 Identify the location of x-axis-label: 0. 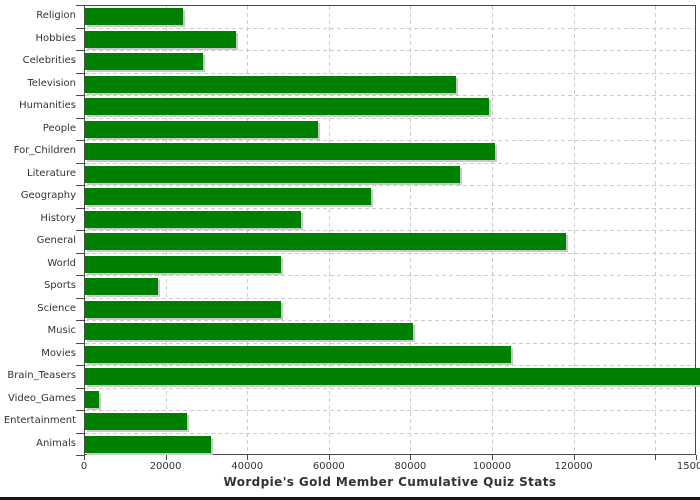
(84, 466).